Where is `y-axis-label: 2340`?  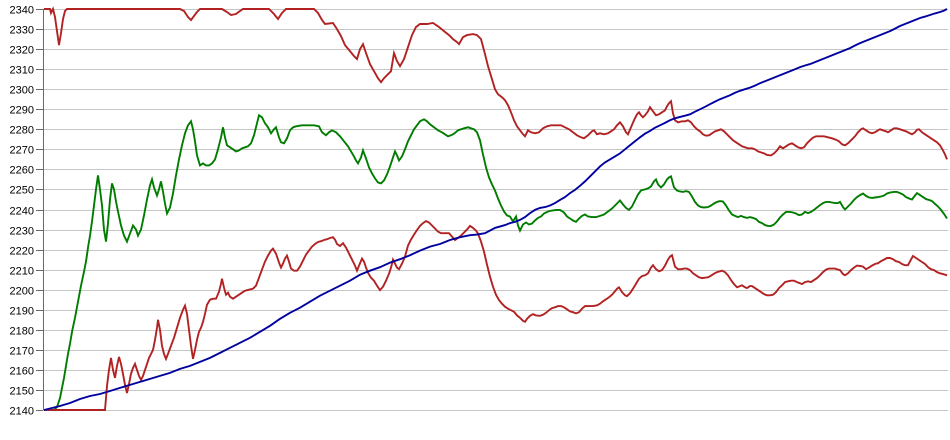 y-axis-label: 2340 is located at coordinates (22, 11).